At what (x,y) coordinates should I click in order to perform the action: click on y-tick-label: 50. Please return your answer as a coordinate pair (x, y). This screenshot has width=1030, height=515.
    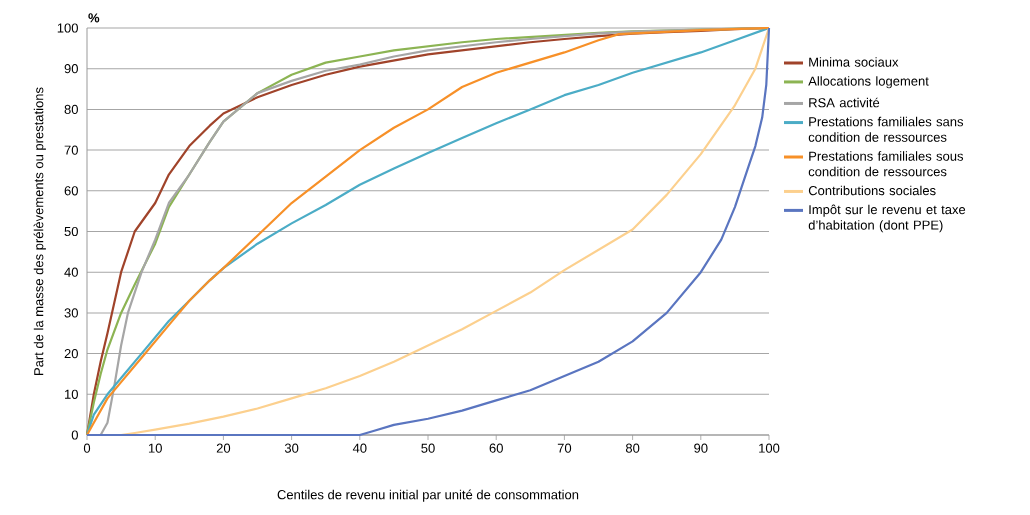
    Looking at the image, I should click on (71, 231).